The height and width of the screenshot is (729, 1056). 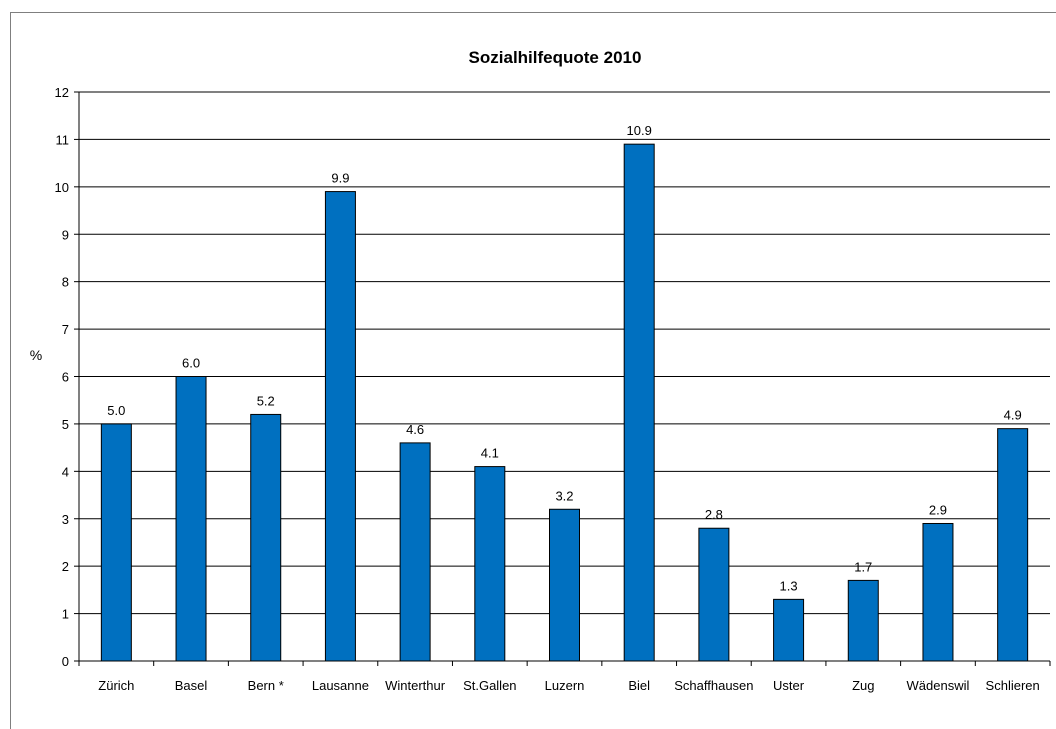 I want to click on x-tick-label: Zürich, so click(x=116, y=685).